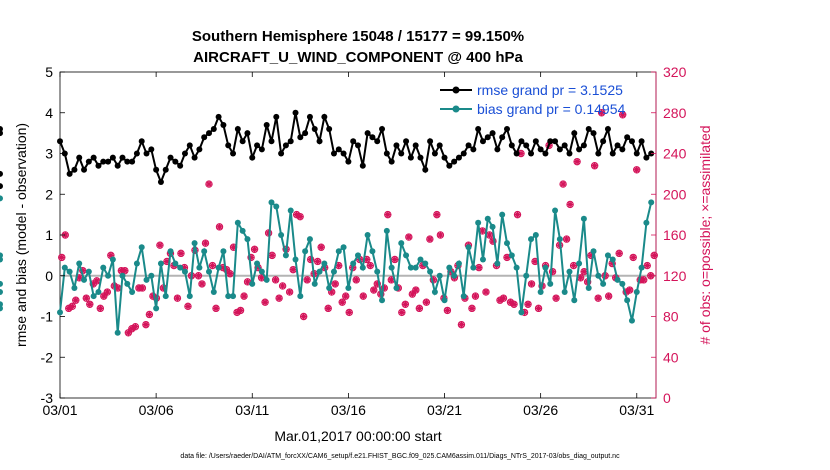  What do you see at coordinates (675, 194) in the screenshot?
I see `y-right-tick-label: 200` at bounding box center [675, 194].